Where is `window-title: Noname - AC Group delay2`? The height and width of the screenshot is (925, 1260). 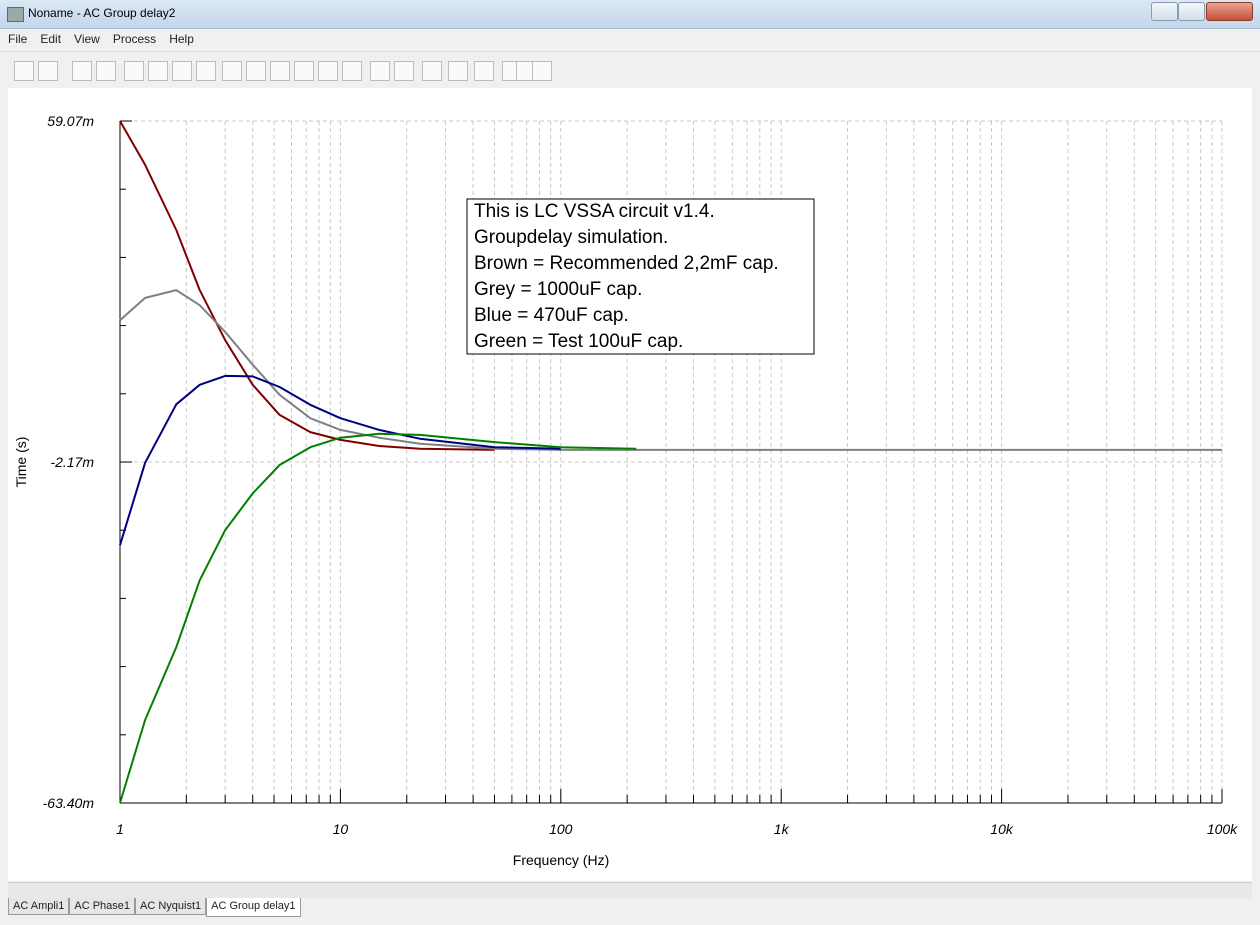 window-title: Noname - AC Group delay2 is located at coordinates (102, 13).